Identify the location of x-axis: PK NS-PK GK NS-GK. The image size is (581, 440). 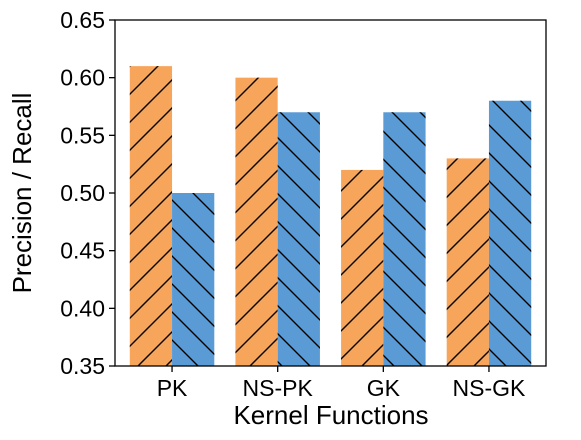
(341, 383).